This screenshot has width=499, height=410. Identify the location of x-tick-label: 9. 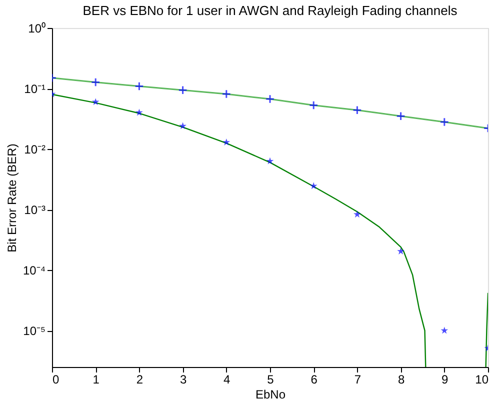
(445, 379).